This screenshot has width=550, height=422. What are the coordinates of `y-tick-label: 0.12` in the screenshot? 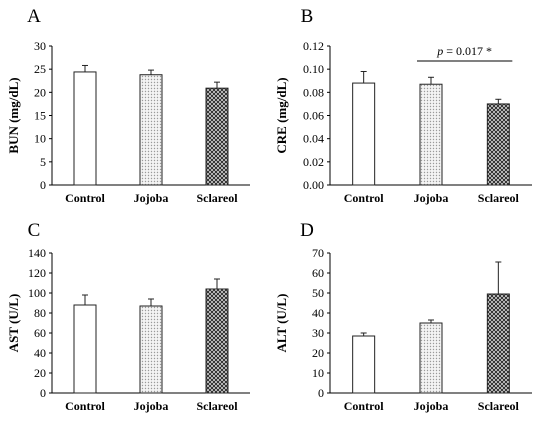 It's located at (313, 46).